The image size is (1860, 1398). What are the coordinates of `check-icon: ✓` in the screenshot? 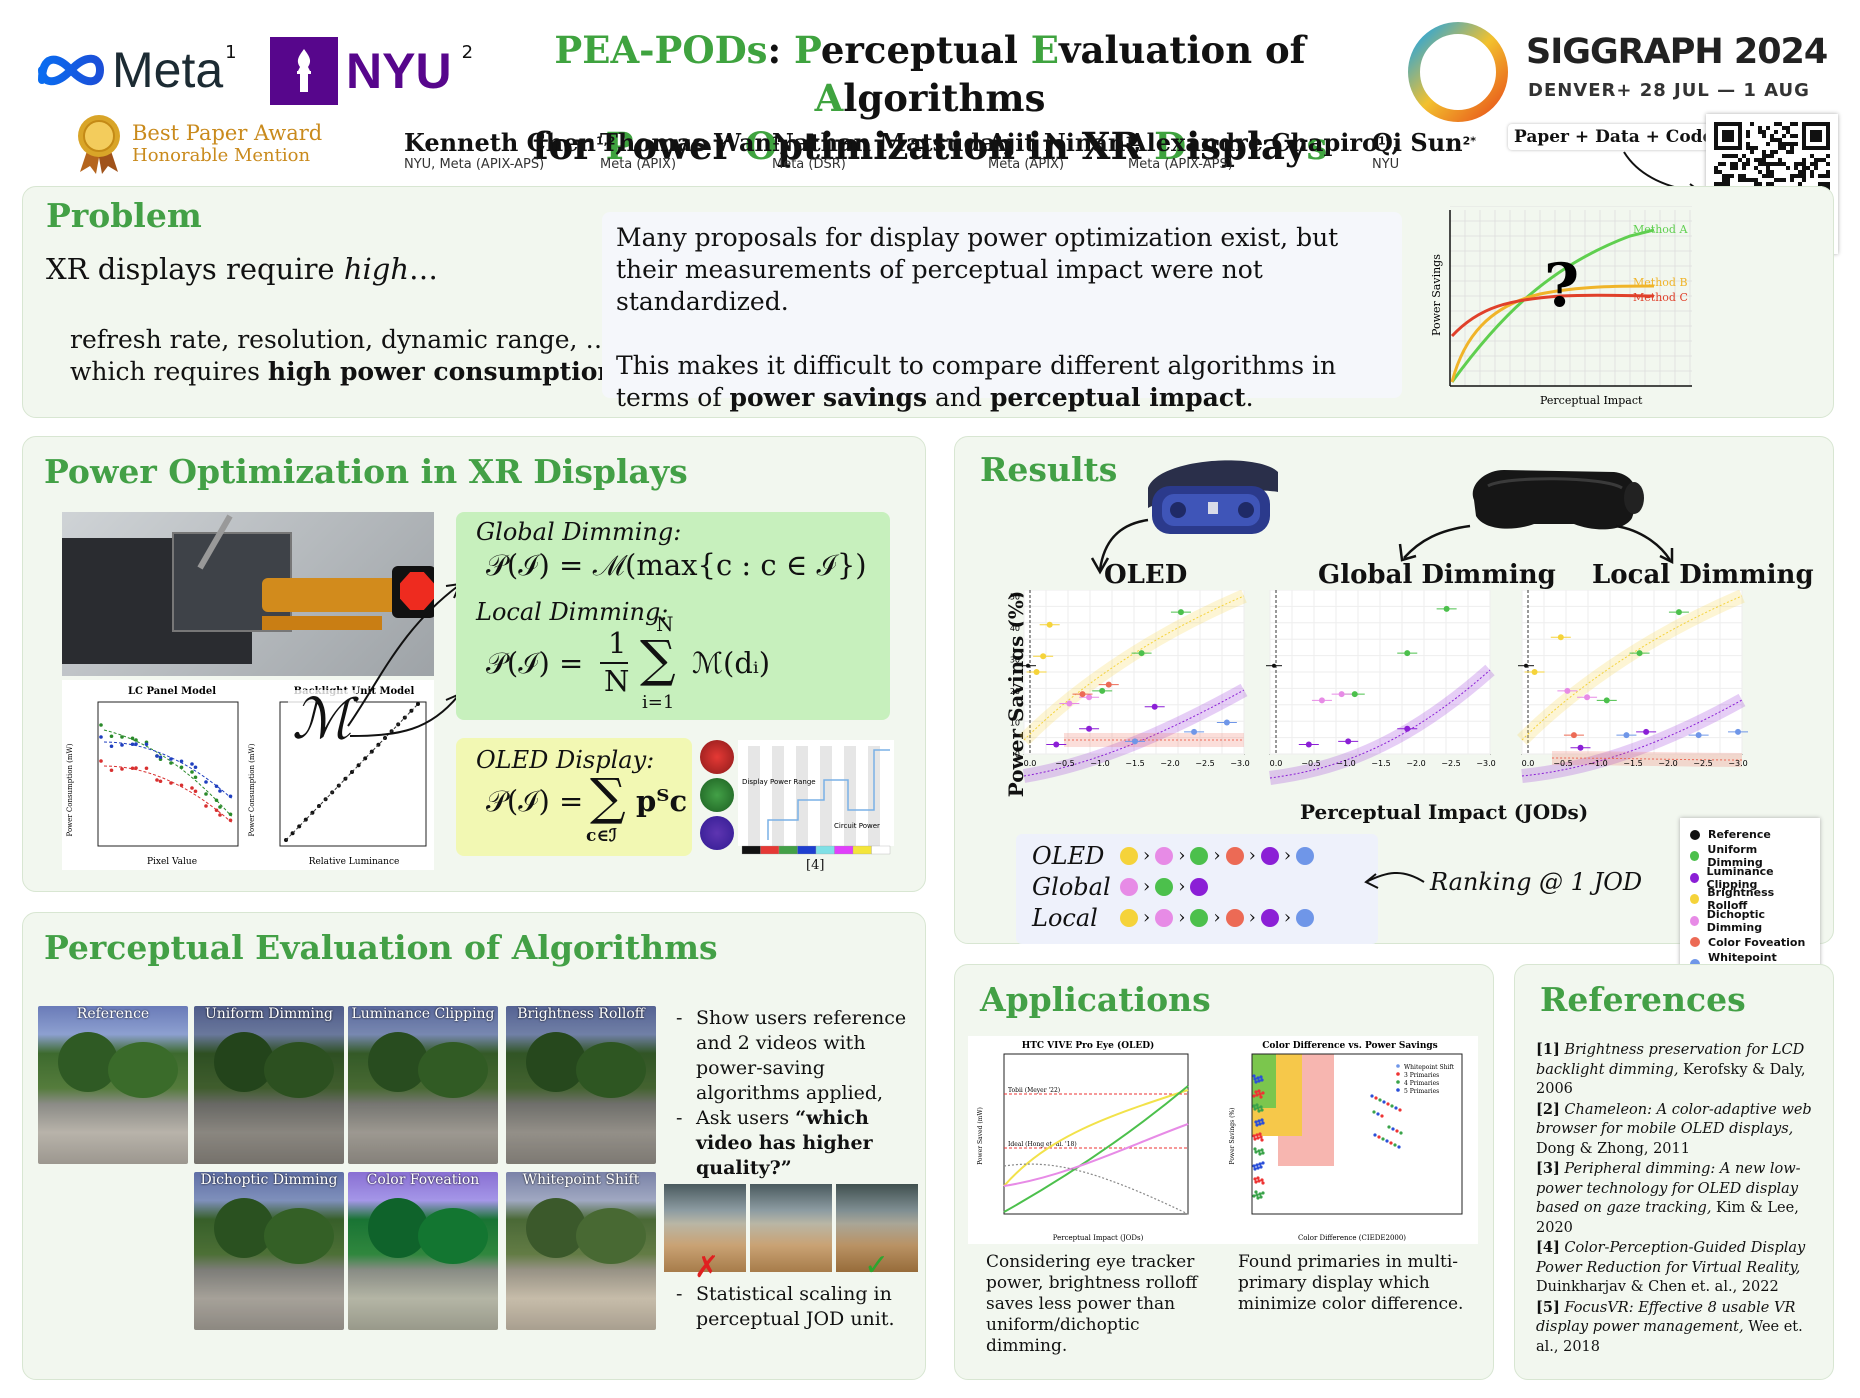 It's located at (877, 1265).